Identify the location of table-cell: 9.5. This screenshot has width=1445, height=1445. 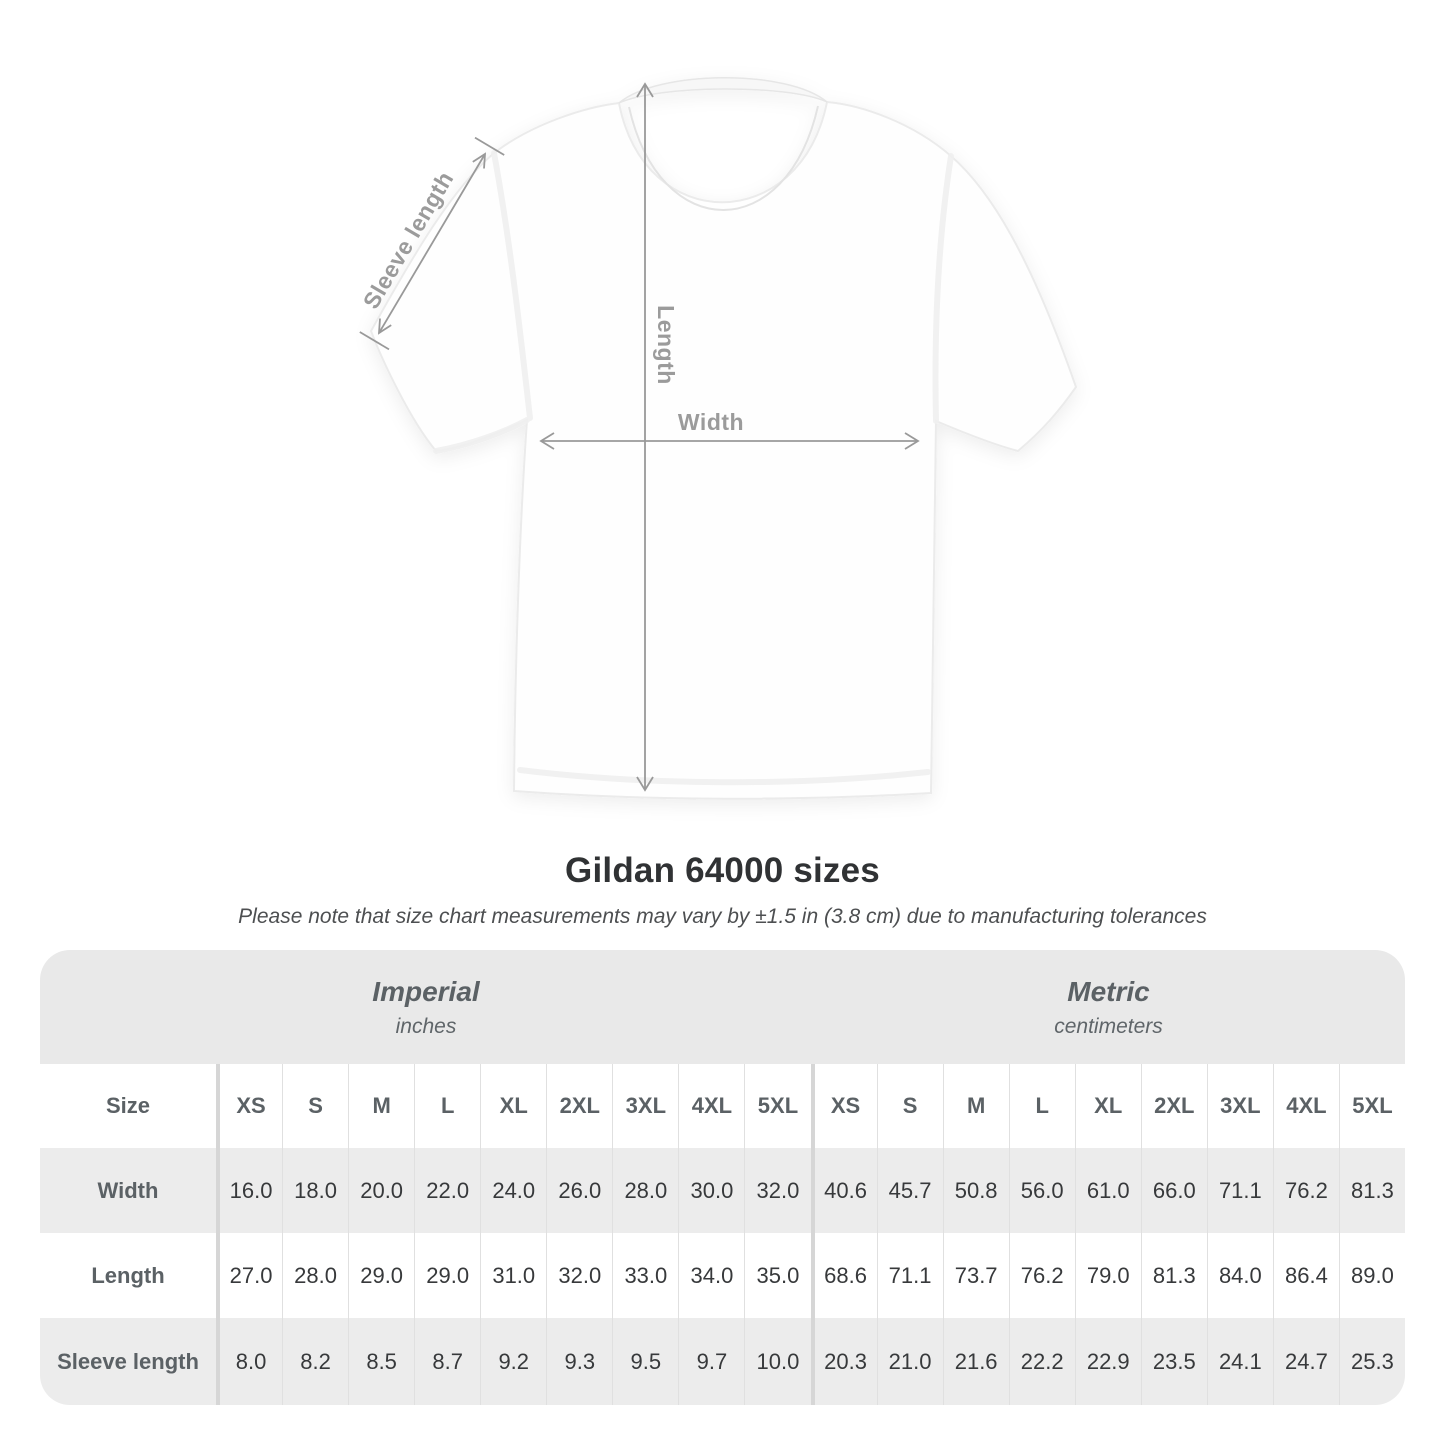
(645, 1361).